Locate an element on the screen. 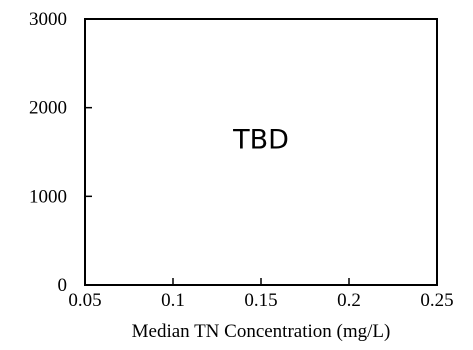 This screenshot has width=473, height=350. y-axis-ticks: 0 1000 2000 3000 is located at coordinates (60, 152).